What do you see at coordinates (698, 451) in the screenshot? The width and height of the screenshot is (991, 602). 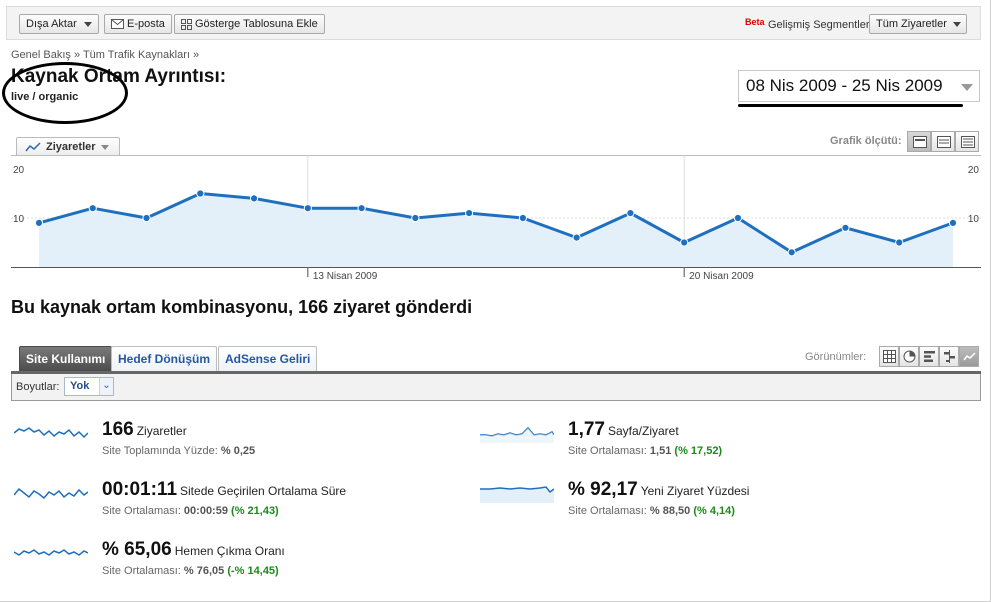 I see `metric-delta: (% 17,52)` at bounding box center [698, 451].